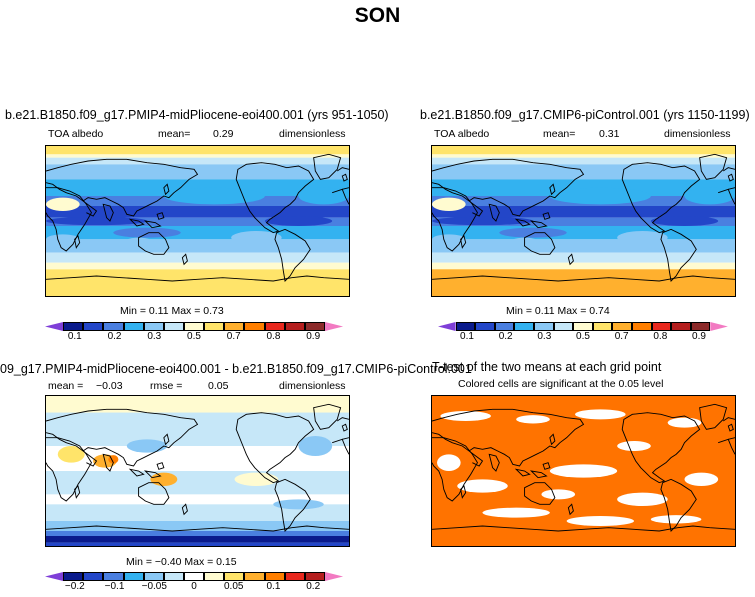 Image resolution: width=755 pixels, height=597 pixels. Describe the element at coordinates (697, 134) in the screenshot. I see `panel2-units: dimensionless` at that location.